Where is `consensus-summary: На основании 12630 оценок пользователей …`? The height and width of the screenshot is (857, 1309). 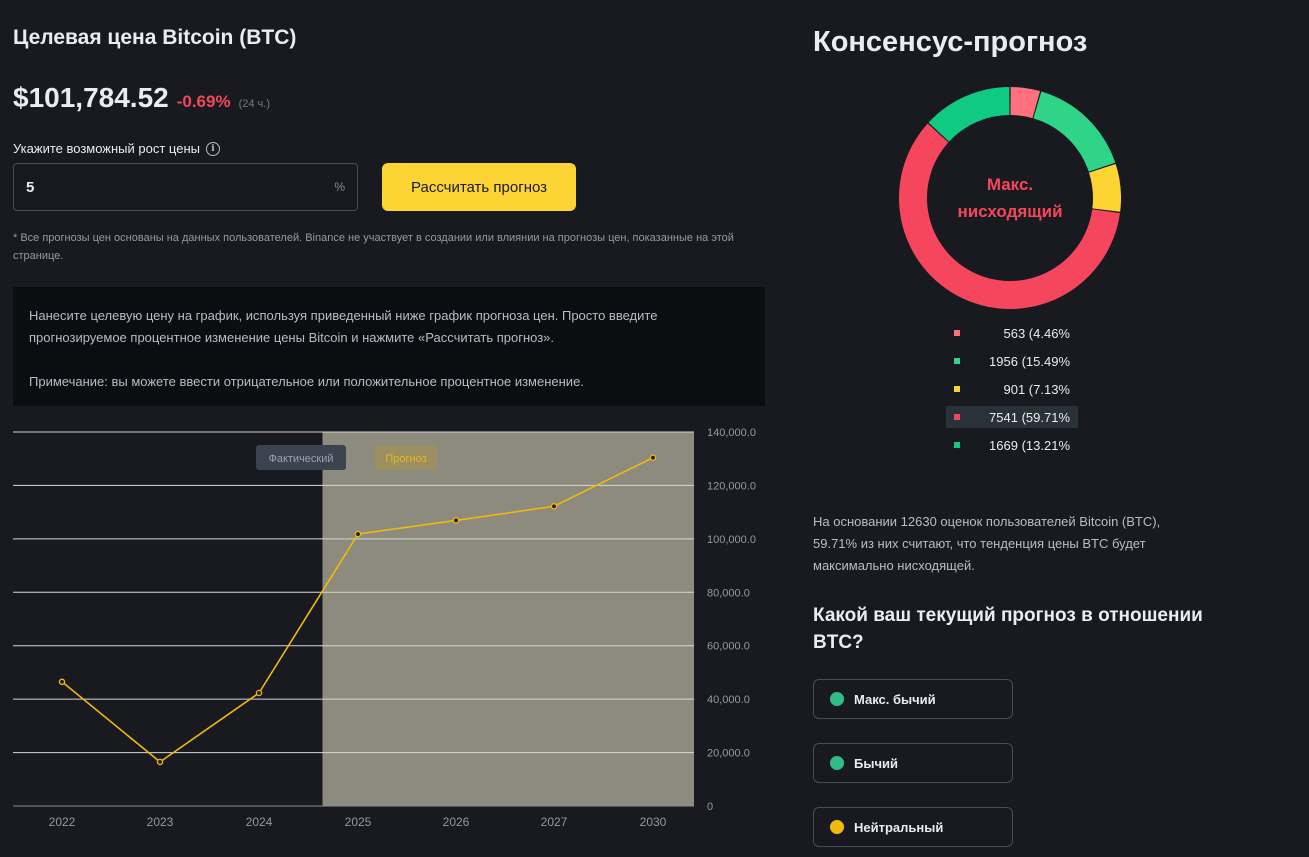
consensus-summary: На основании 12630 оценок пользователей … is located at coordinates (987, 543).